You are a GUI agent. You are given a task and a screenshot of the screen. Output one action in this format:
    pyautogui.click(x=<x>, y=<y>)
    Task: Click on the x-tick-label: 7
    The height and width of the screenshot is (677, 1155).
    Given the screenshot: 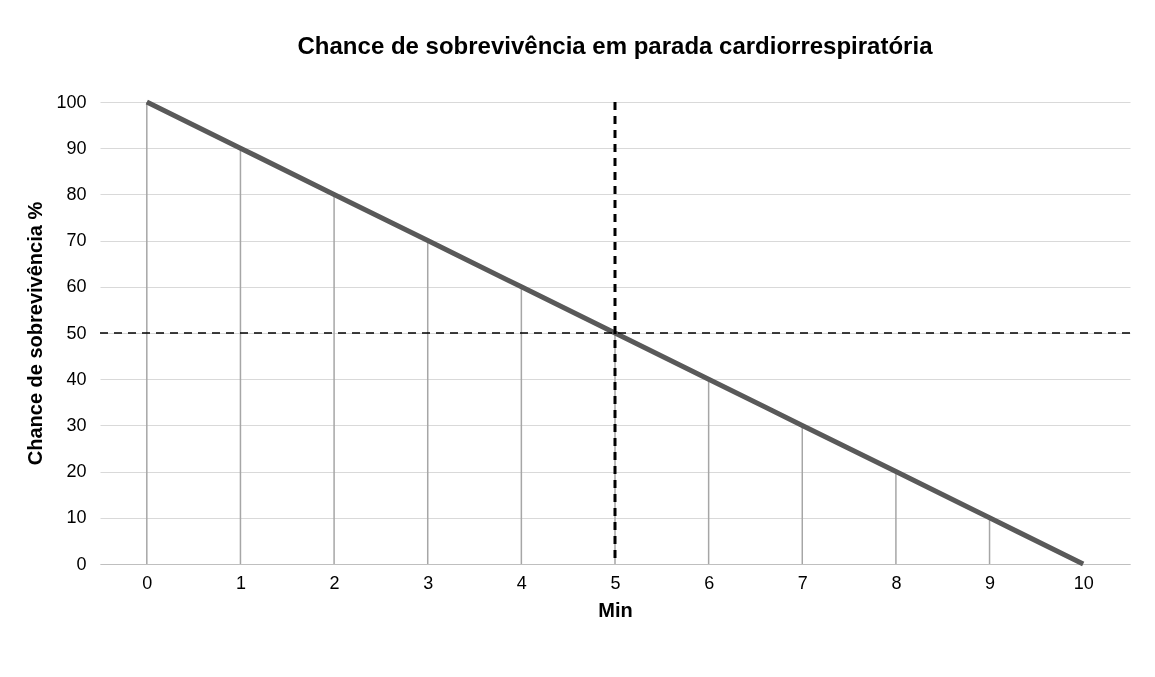 What is the action you would take?
    pyautogui.click(x=802, y=582)
    